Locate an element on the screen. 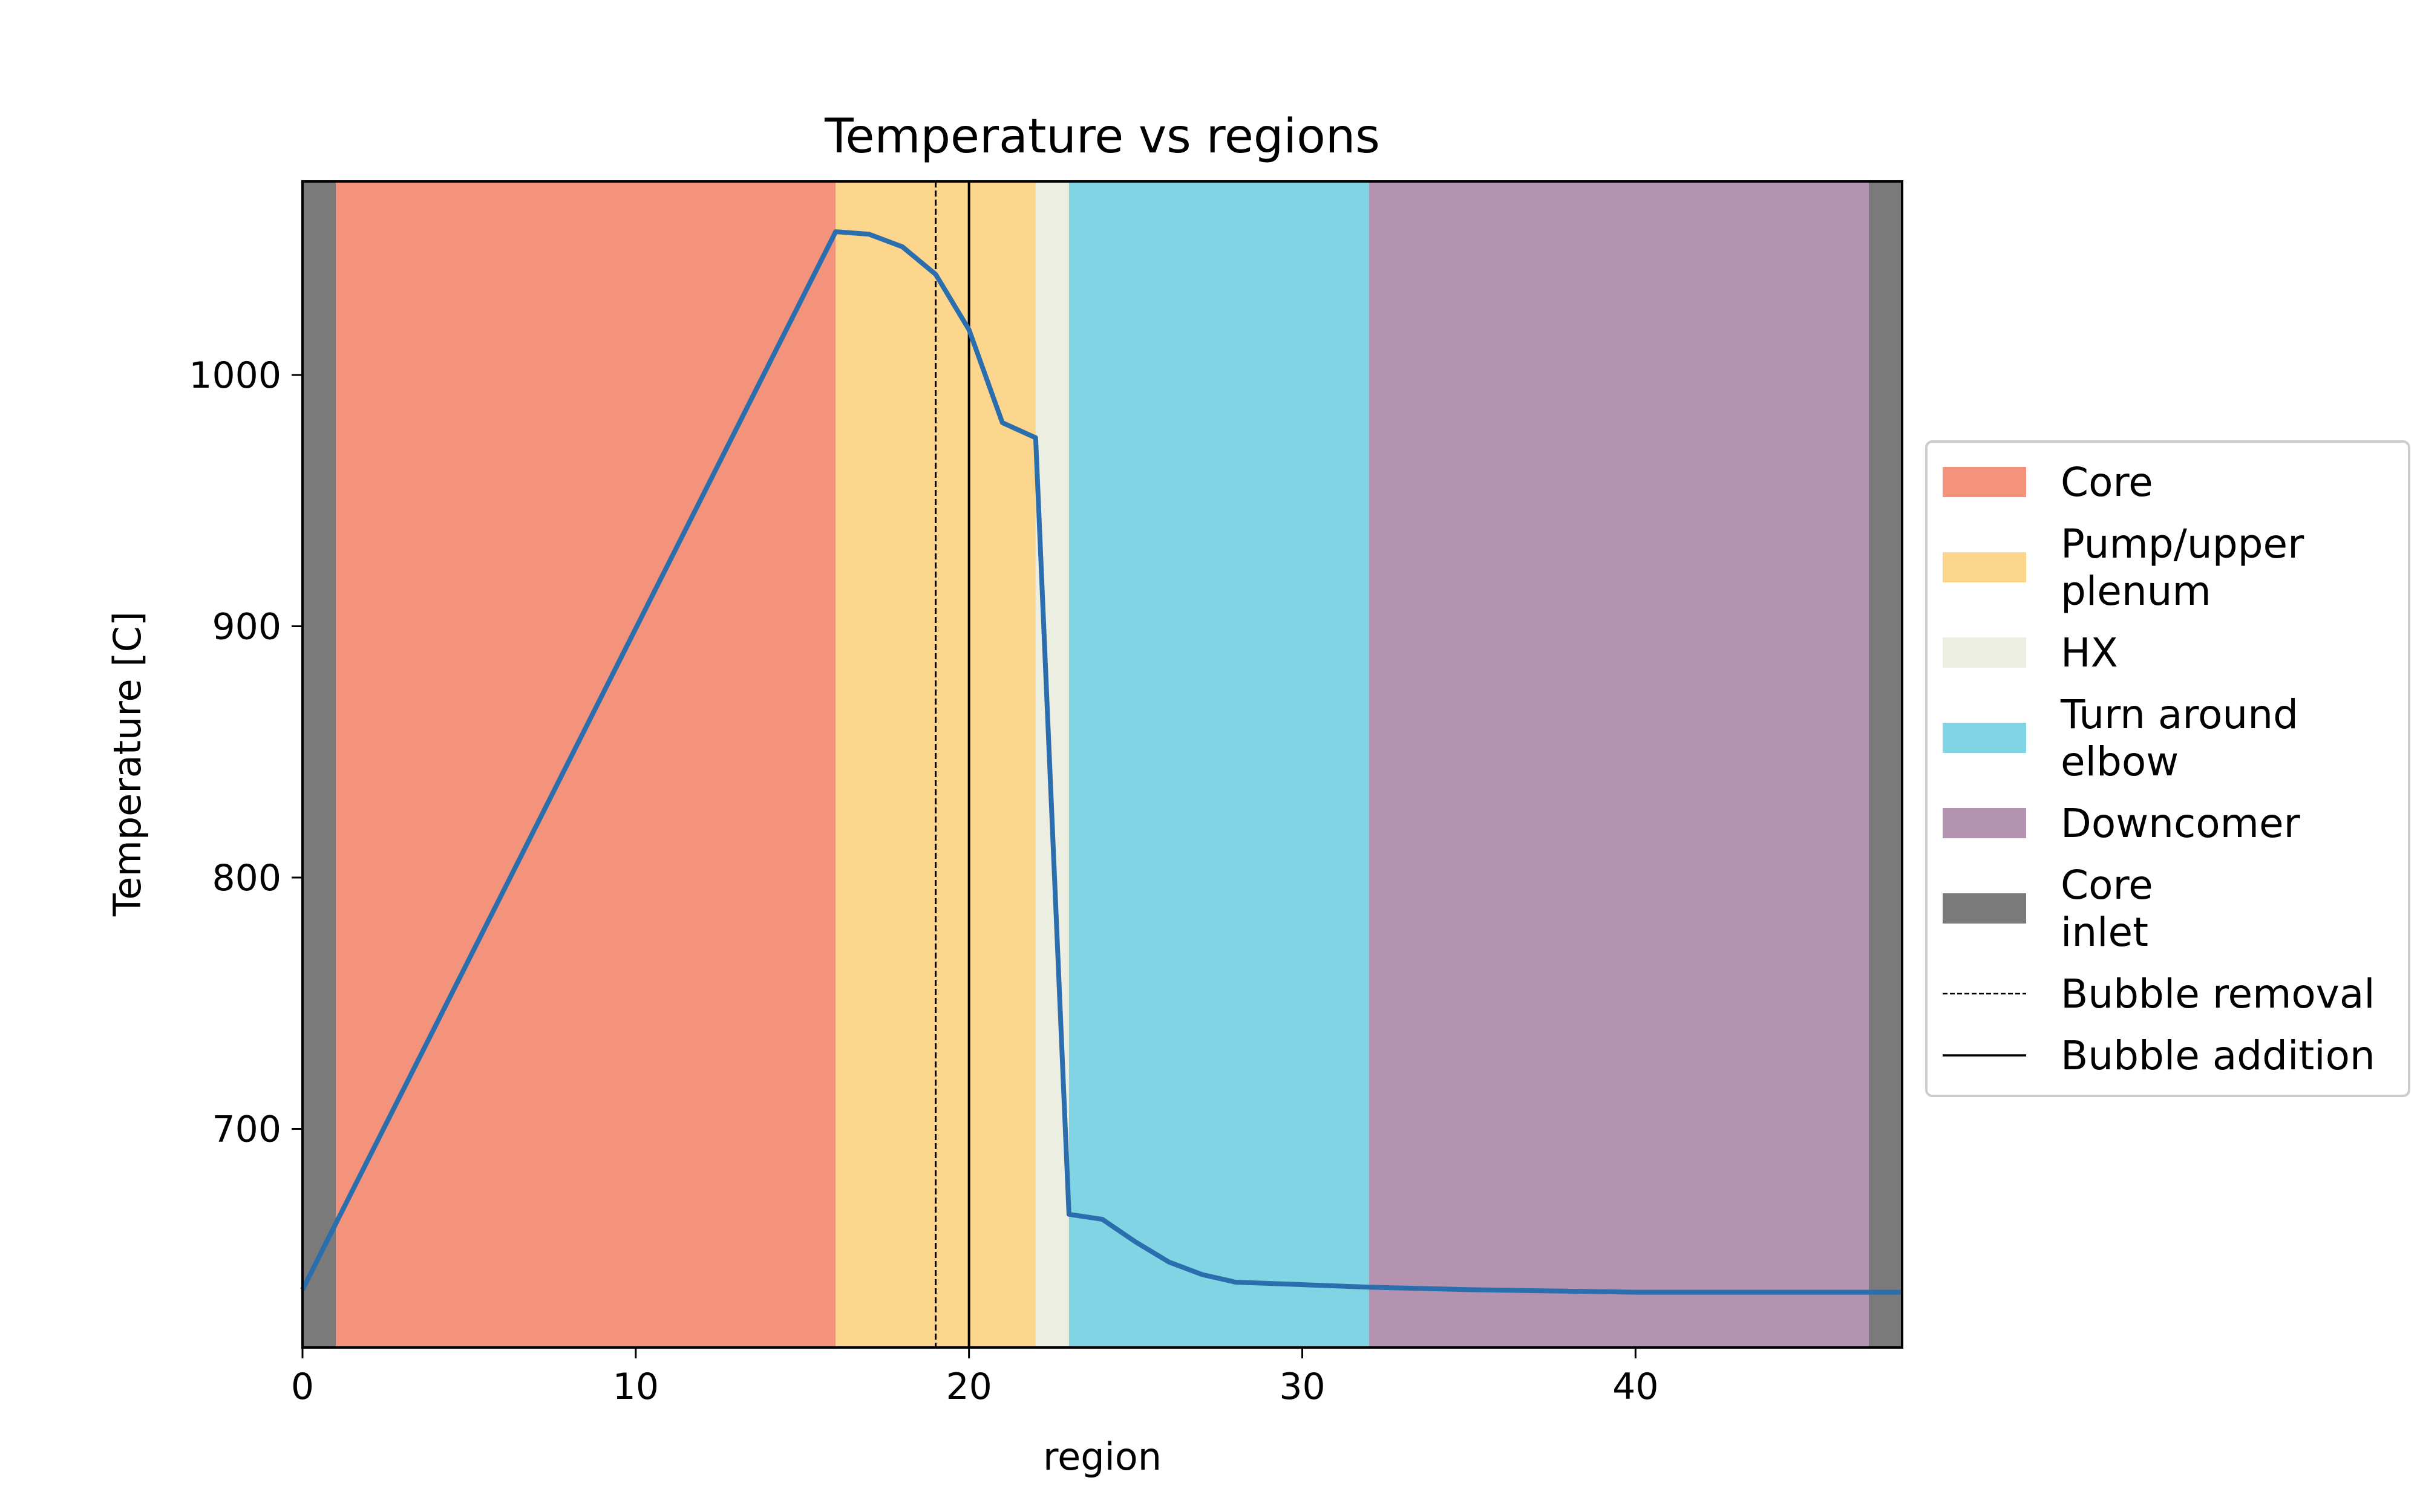 Image resolution: width=2420 pixels, height=1512 pixels. y-tick-label: 1000 is located at coordinates (235, 375).